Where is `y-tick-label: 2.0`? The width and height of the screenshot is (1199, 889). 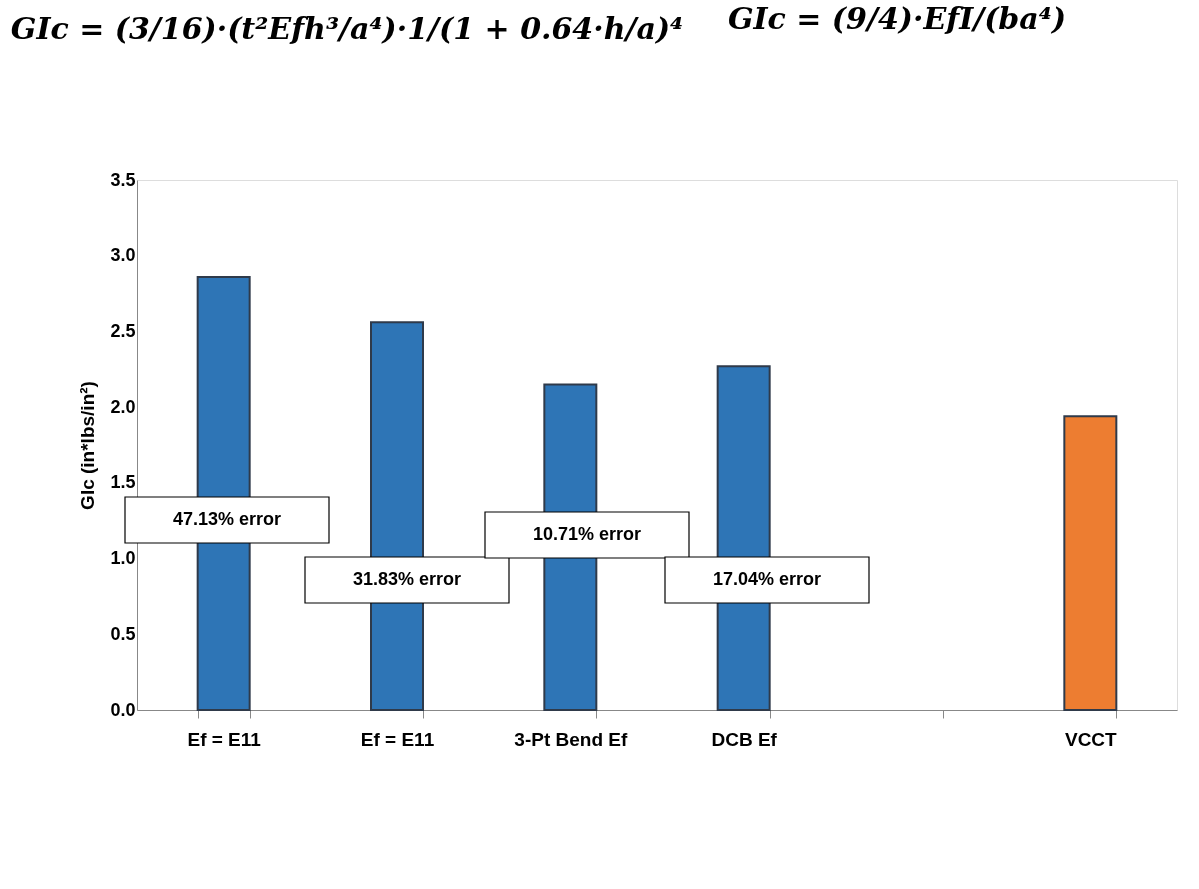
y-tick-label: 2.0 is located at coordinates (123, 406).